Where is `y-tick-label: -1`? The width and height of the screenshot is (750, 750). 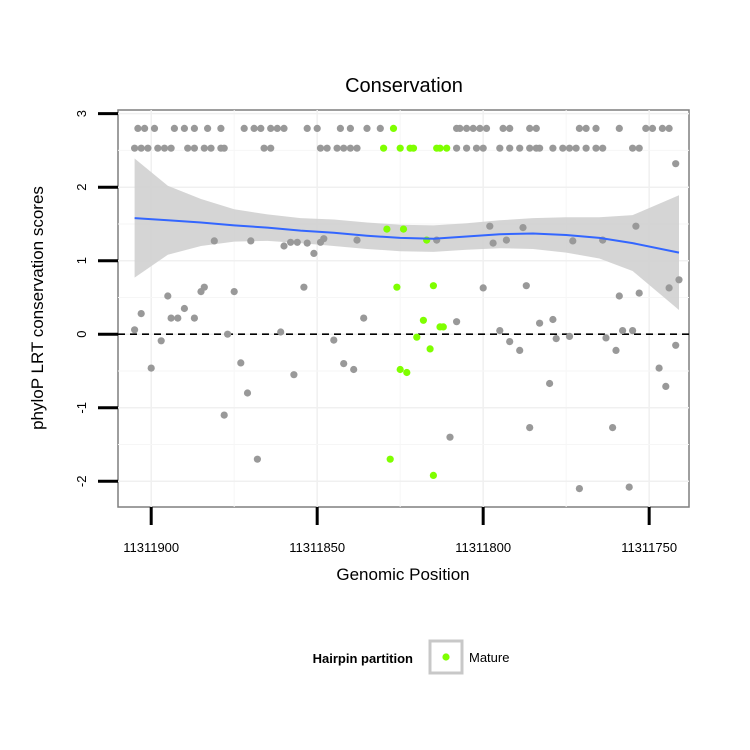
y-tick-label: -1 is located at coordinates (81, 408).